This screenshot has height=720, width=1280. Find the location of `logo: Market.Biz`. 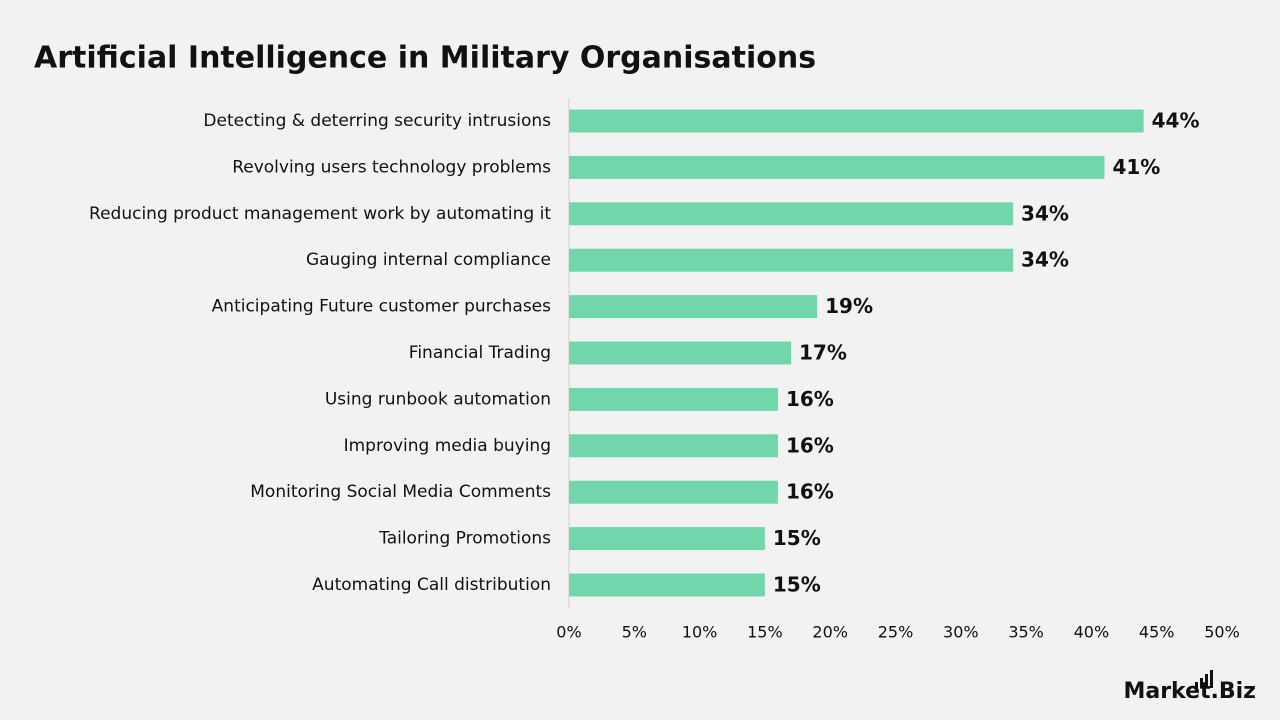

logo: Market.Biz is located at coordinates (1189, 691).